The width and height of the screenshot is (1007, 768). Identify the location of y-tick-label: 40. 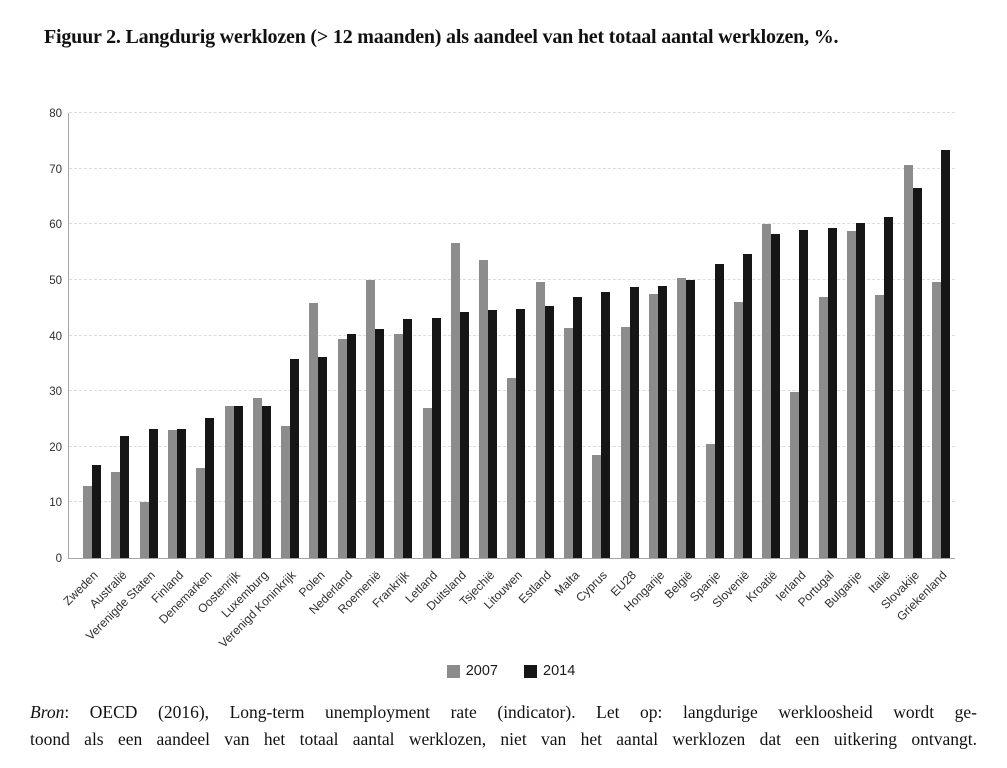
(55, 336).